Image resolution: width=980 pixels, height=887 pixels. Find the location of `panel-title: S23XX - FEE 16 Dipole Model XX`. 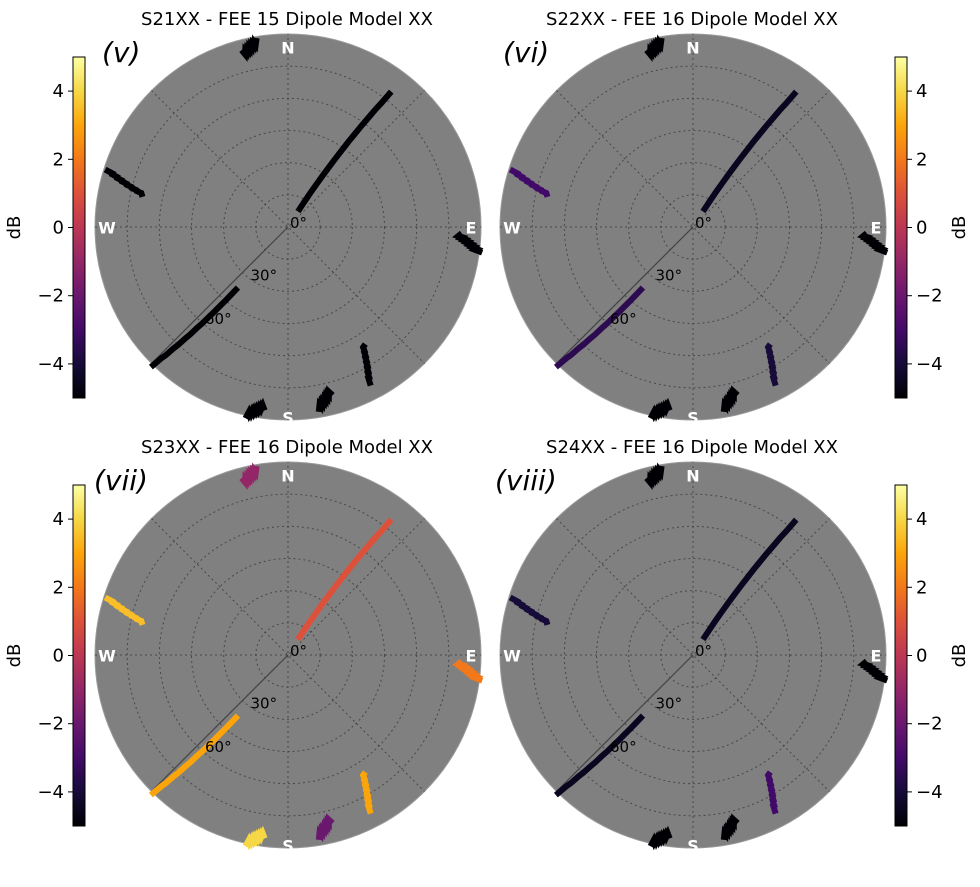

panel-title: S23XX - FEE 16 Dipole Model XX is located at coordinates (287, 447).